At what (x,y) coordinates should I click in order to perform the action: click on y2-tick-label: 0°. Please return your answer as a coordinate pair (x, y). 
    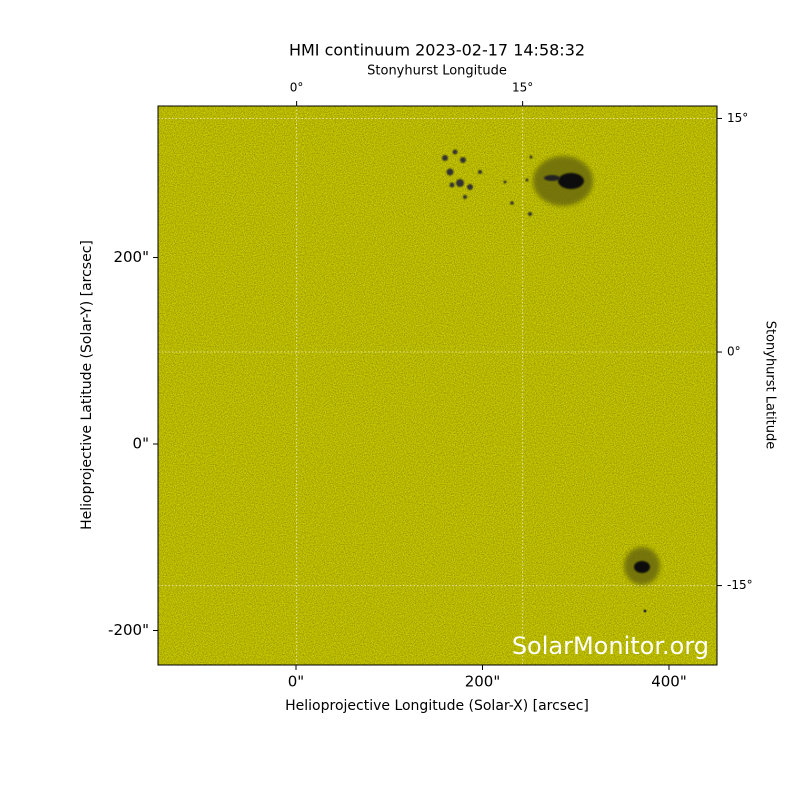
    Looking at the image, I should click on (734, 352).